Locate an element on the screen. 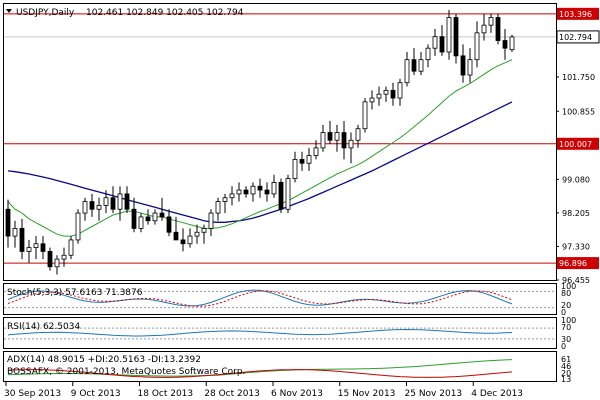  rsi-scale-0: 0 is located at coordinates (563, 346).